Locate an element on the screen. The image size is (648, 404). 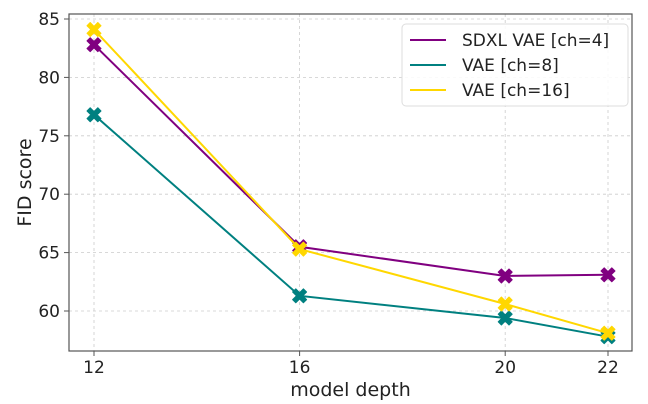
y-tick-label: 65 is located at coordinates (49, 254).